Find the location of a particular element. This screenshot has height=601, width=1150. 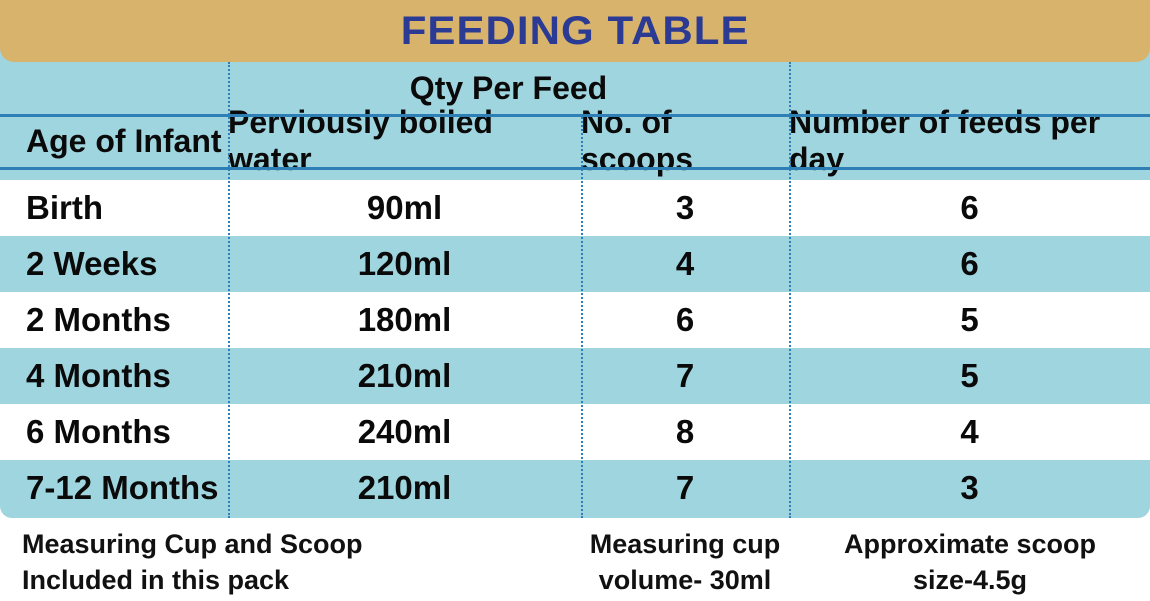

water-cell: 240ml is located at coordinates (404, 431).